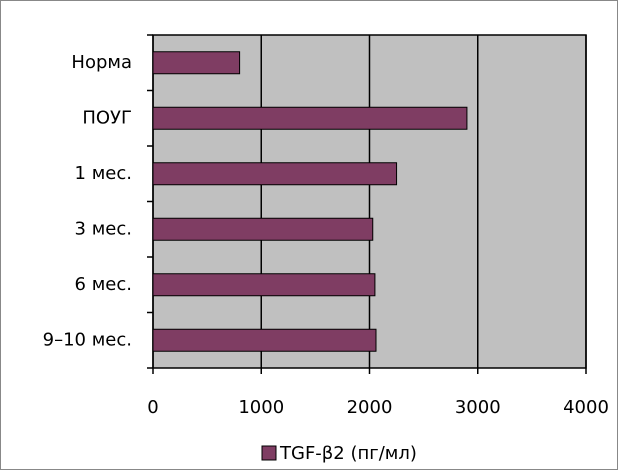  Describe the element at coordinates (103, 228) in the screenshot. I see `y-tick-label: 3 мес.` at that location.